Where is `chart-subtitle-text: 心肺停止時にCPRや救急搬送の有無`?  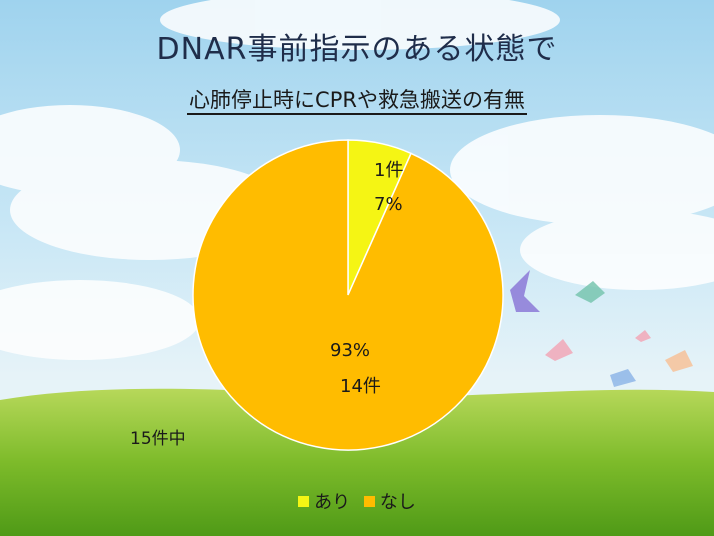 chart-subtitle-text: 心肺停止時にCPRや救急搬送の有無 is located at coordinates (357, 101).